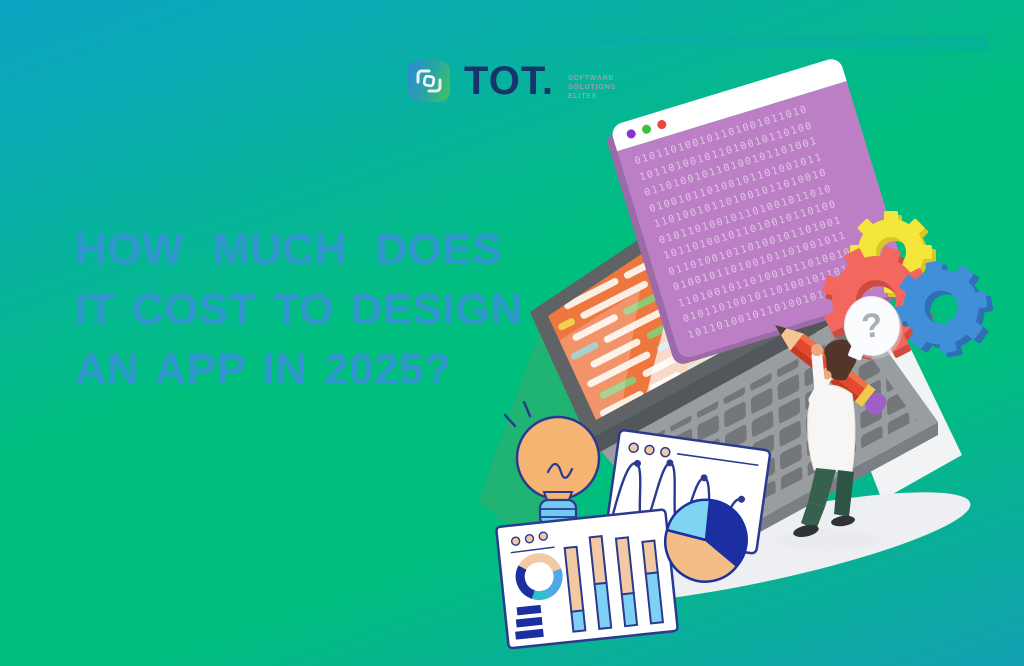  I want to click on tot-app-icon, so click(429, 81).